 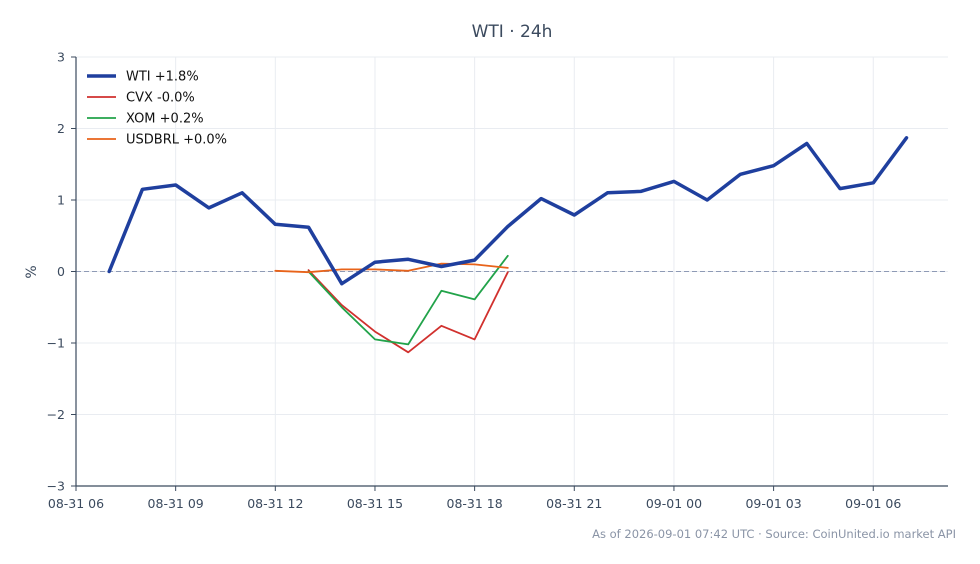 What do you see at coordinates (56, 486) in the screenshot?
I see `y-tick-label: −3` at bounding box center [56, 486].